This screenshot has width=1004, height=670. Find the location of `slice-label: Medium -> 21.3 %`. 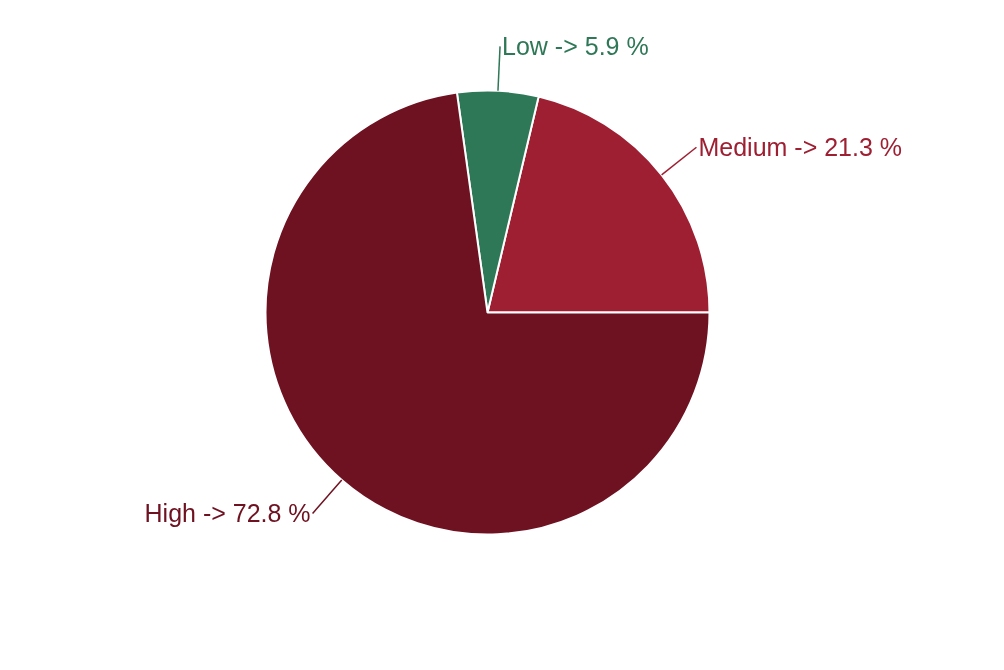

slice-label: Medium -> 21.3 % is located at coordinates (800, 147).